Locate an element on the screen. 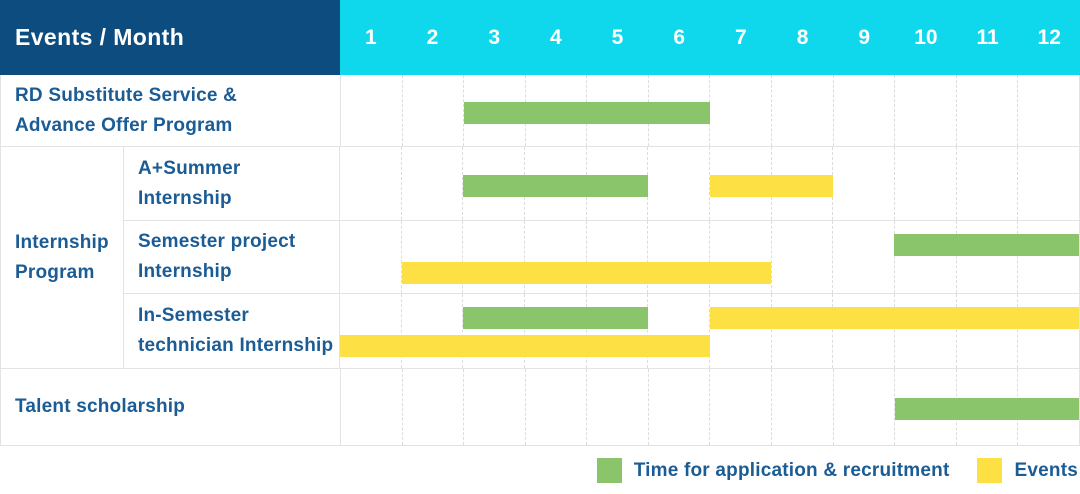  month-label: 1 is located at coordinates (370, 37).